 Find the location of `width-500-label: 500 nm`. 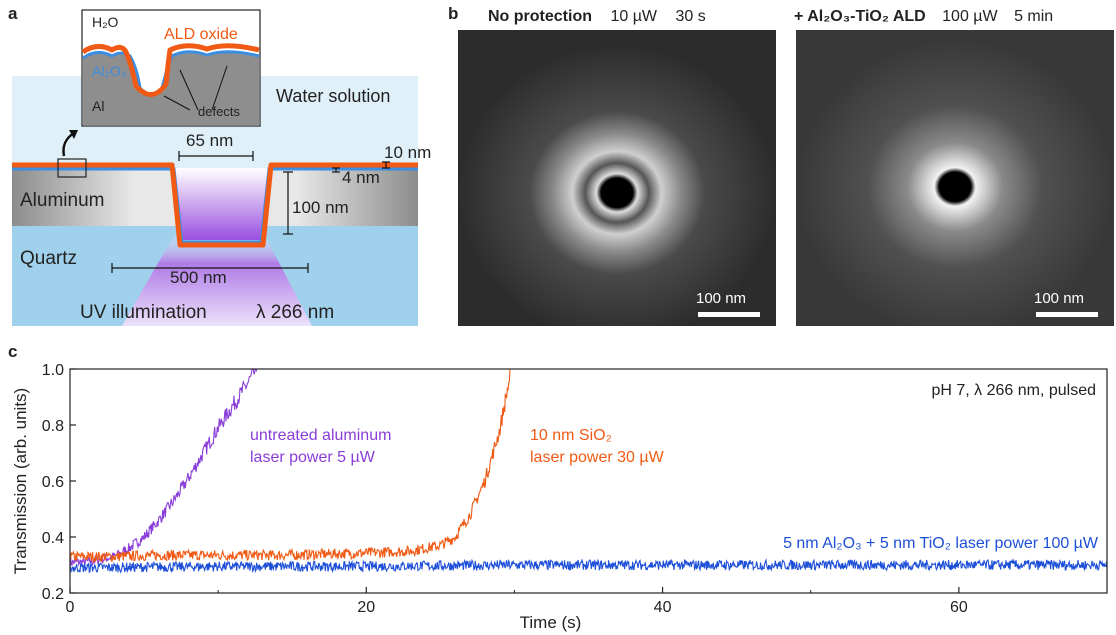

width-500-label: 500 nm is located at coordinates (198, 277).